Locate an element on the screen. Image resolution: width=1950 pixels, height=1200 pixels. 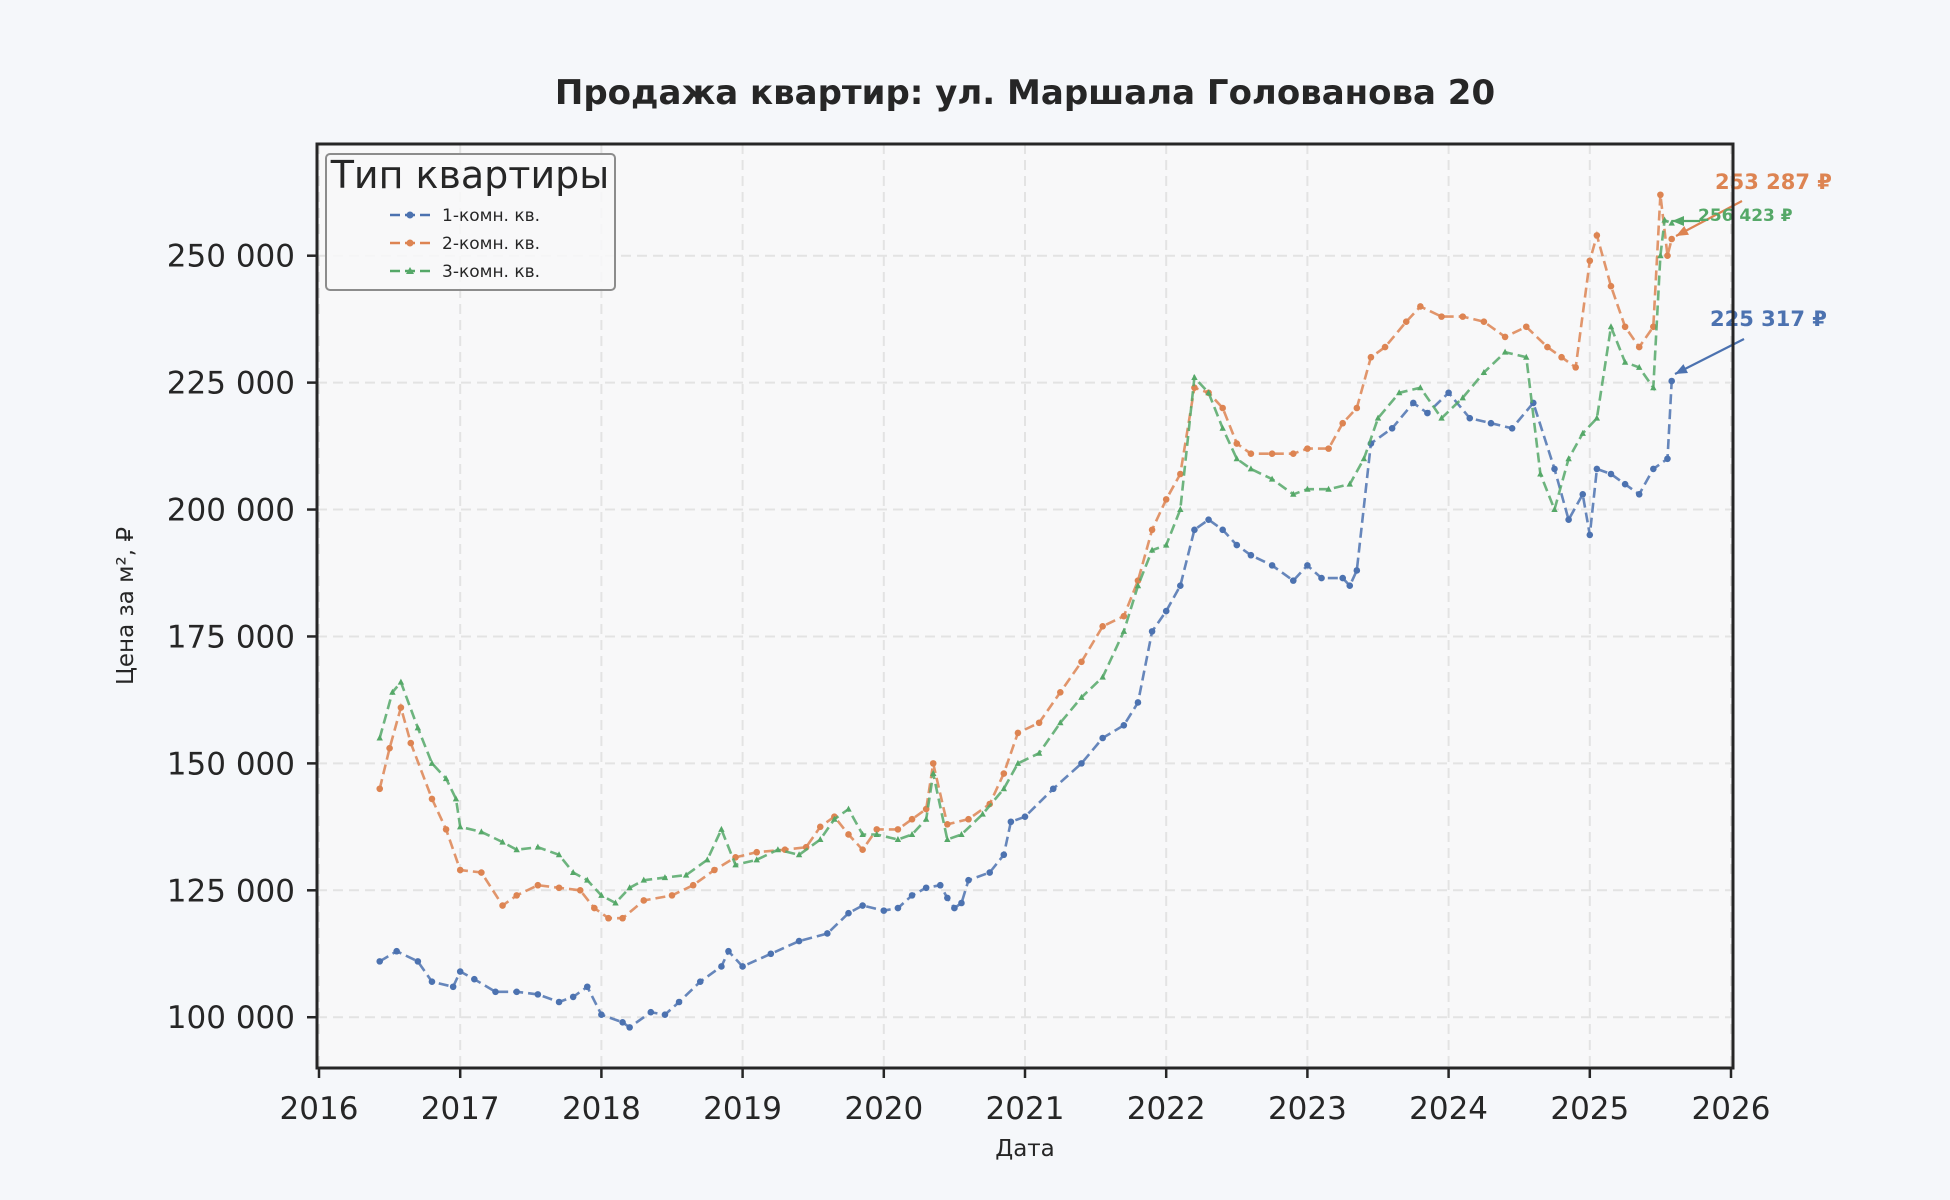
y-tick-label: 150 000 is located at coordinates (231, 764).